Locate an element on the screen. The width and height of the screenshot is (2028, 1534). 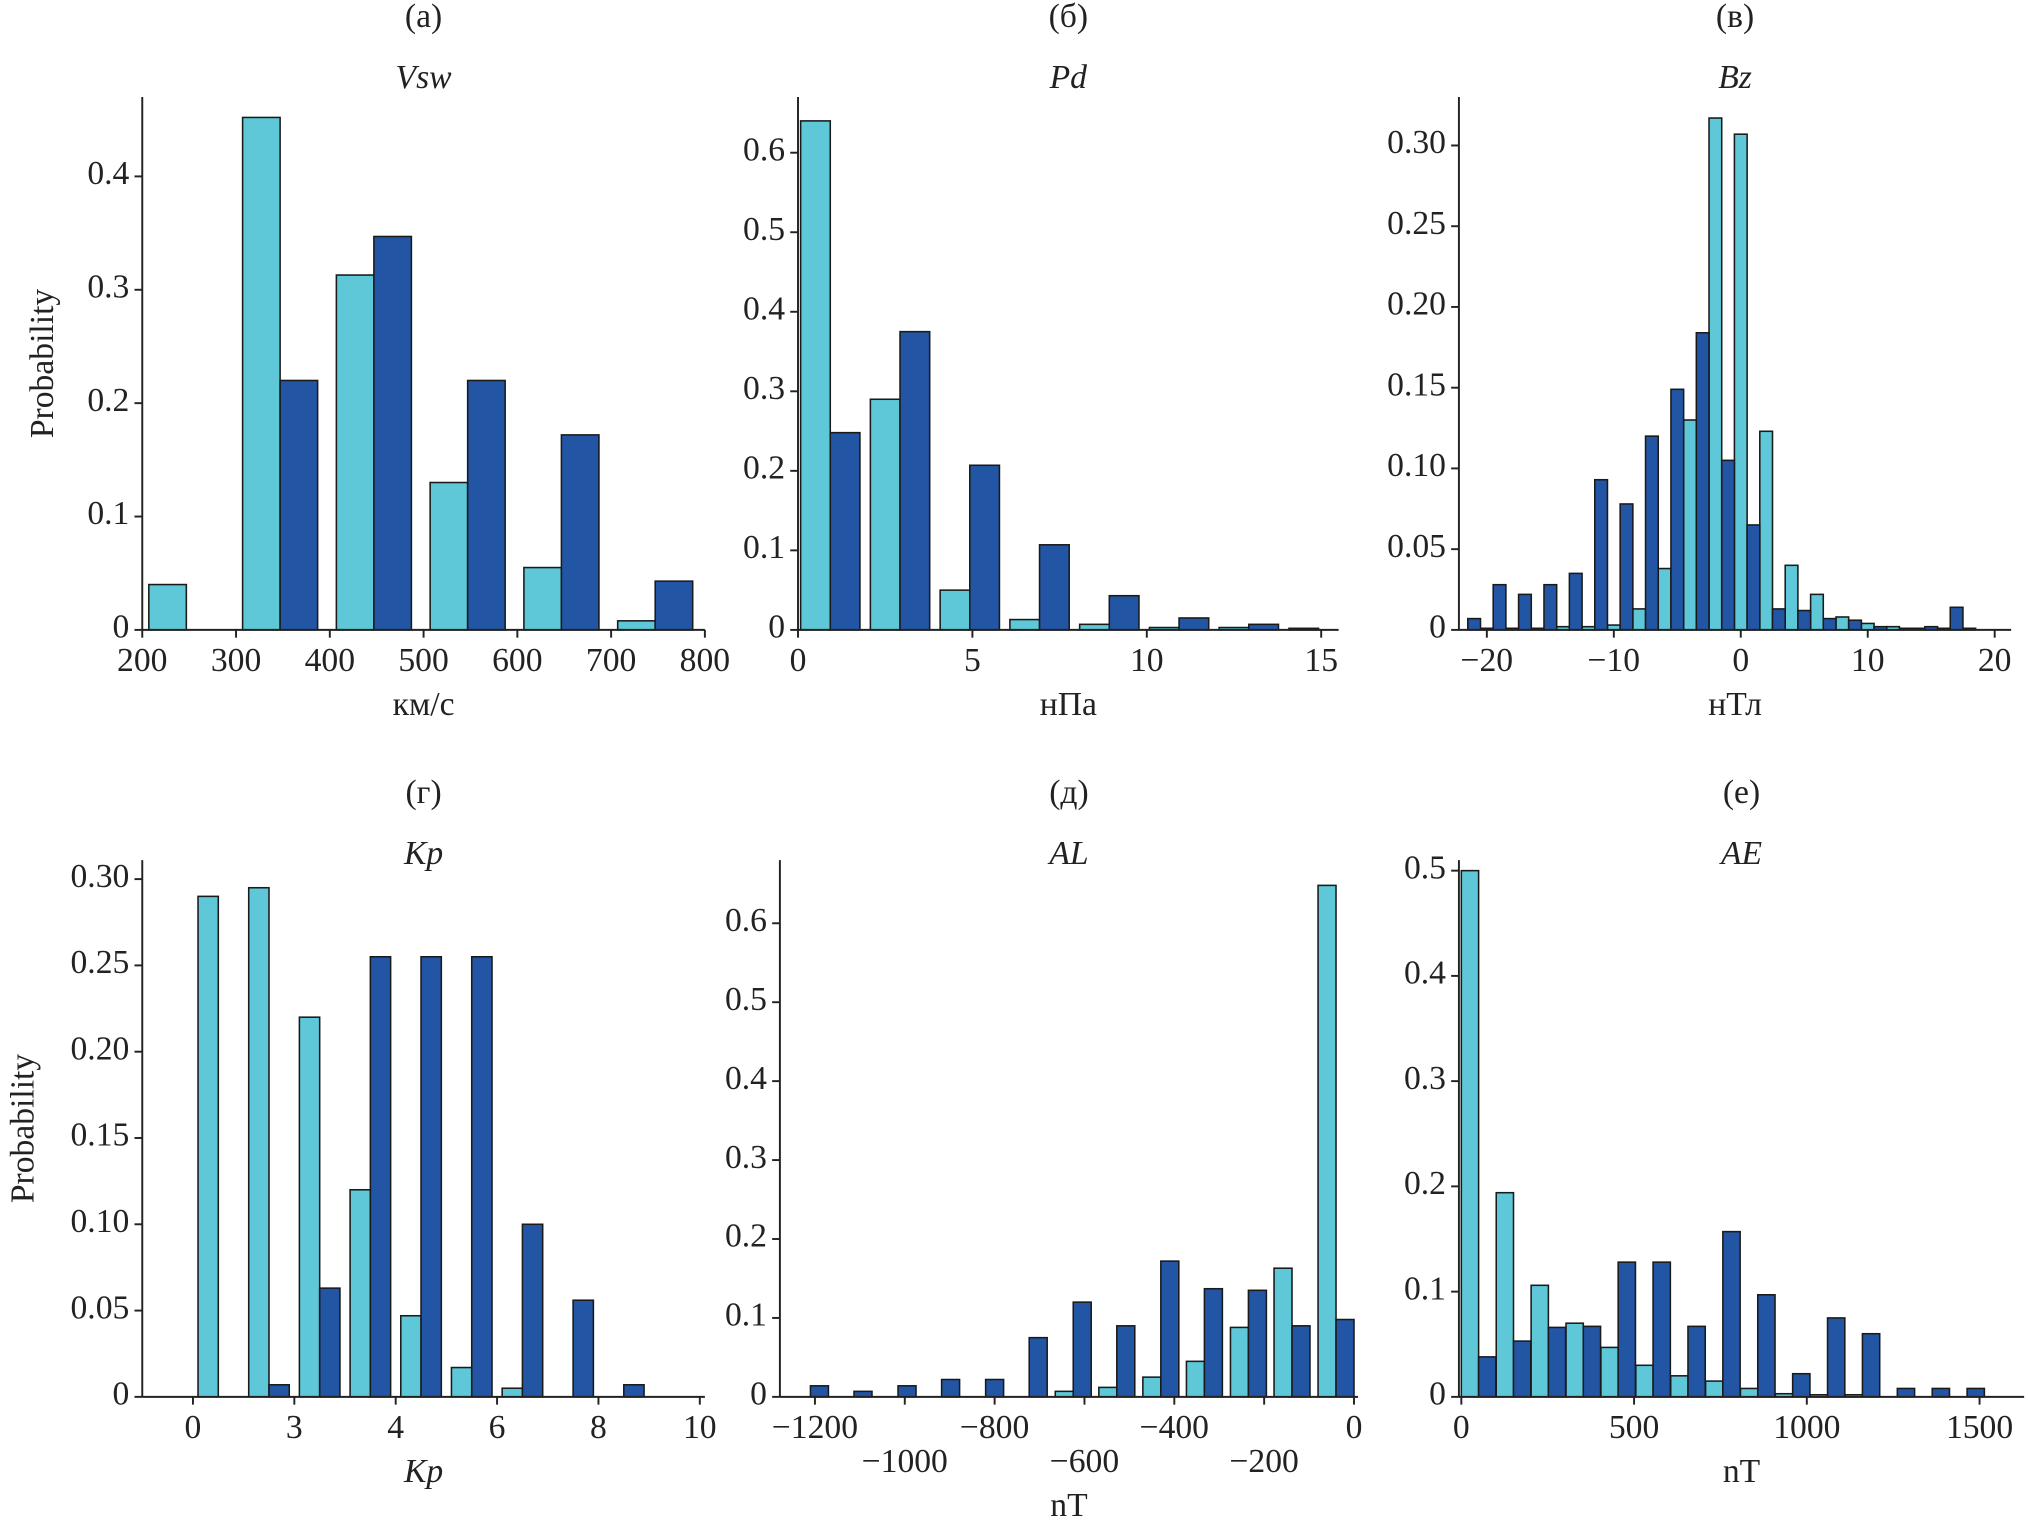
x-tick-label: 600 is located at coordinates (517, 660).